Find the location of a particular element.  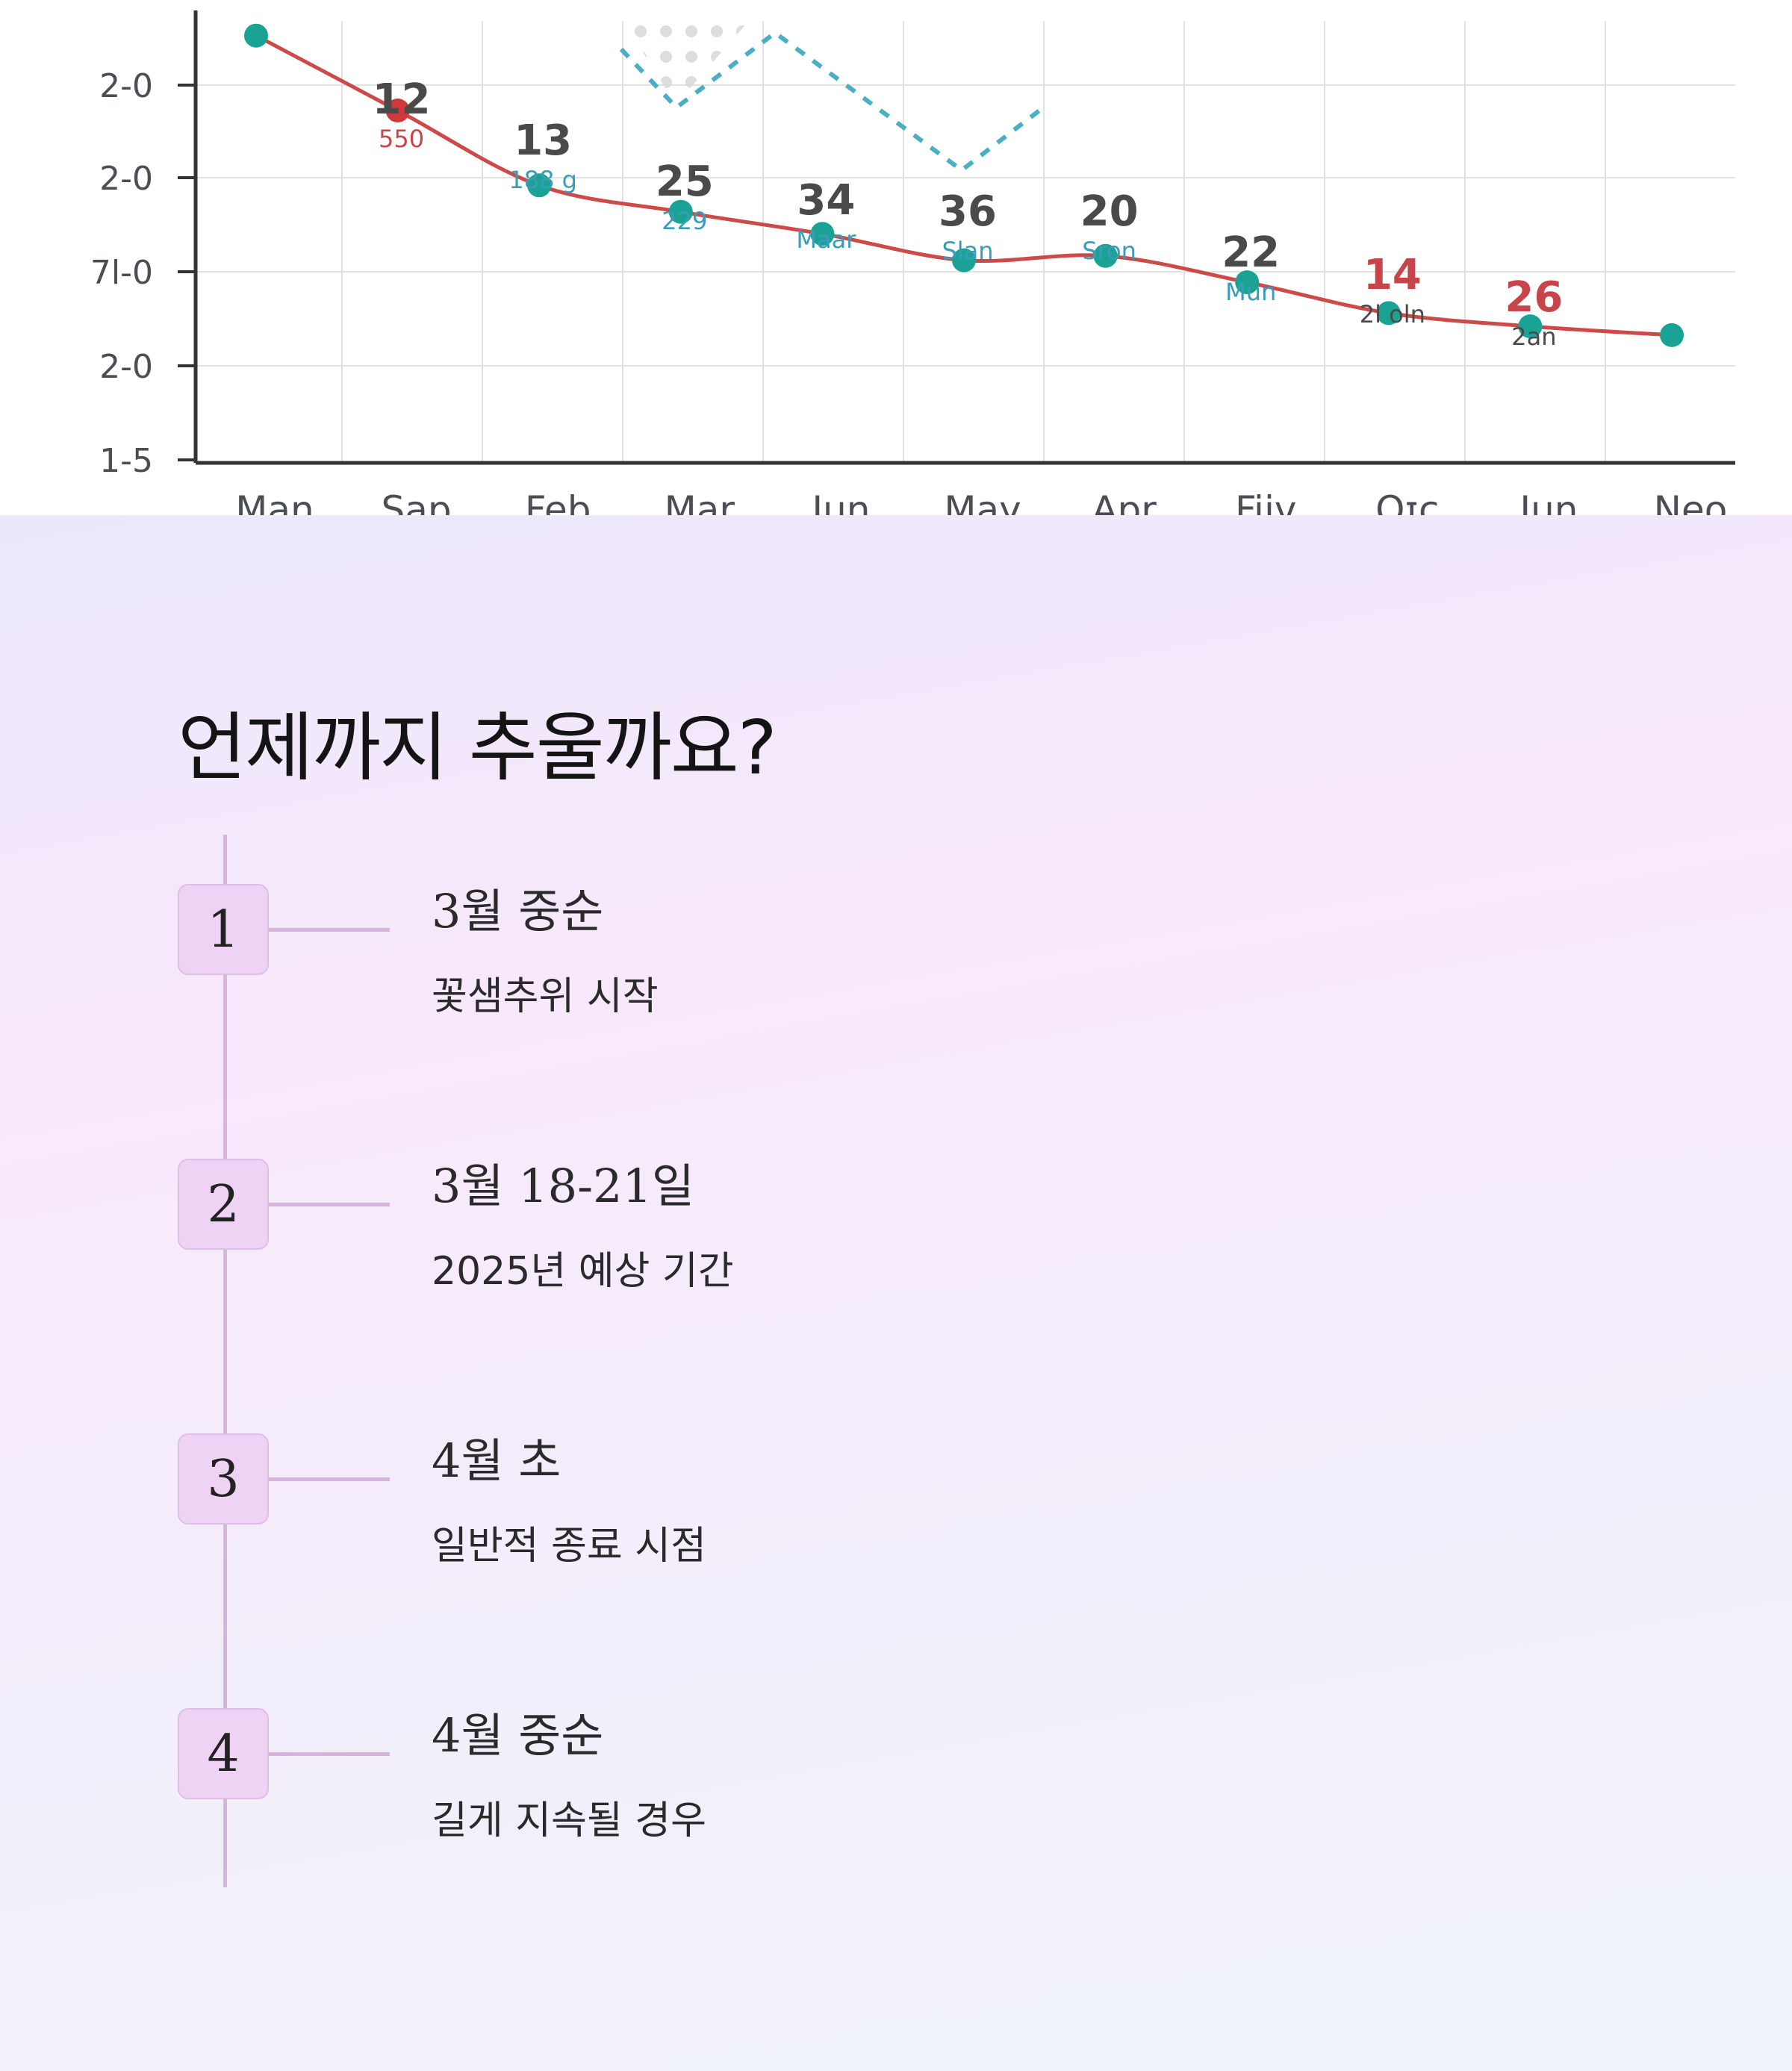

decorations is located at coordinates (830, 94).